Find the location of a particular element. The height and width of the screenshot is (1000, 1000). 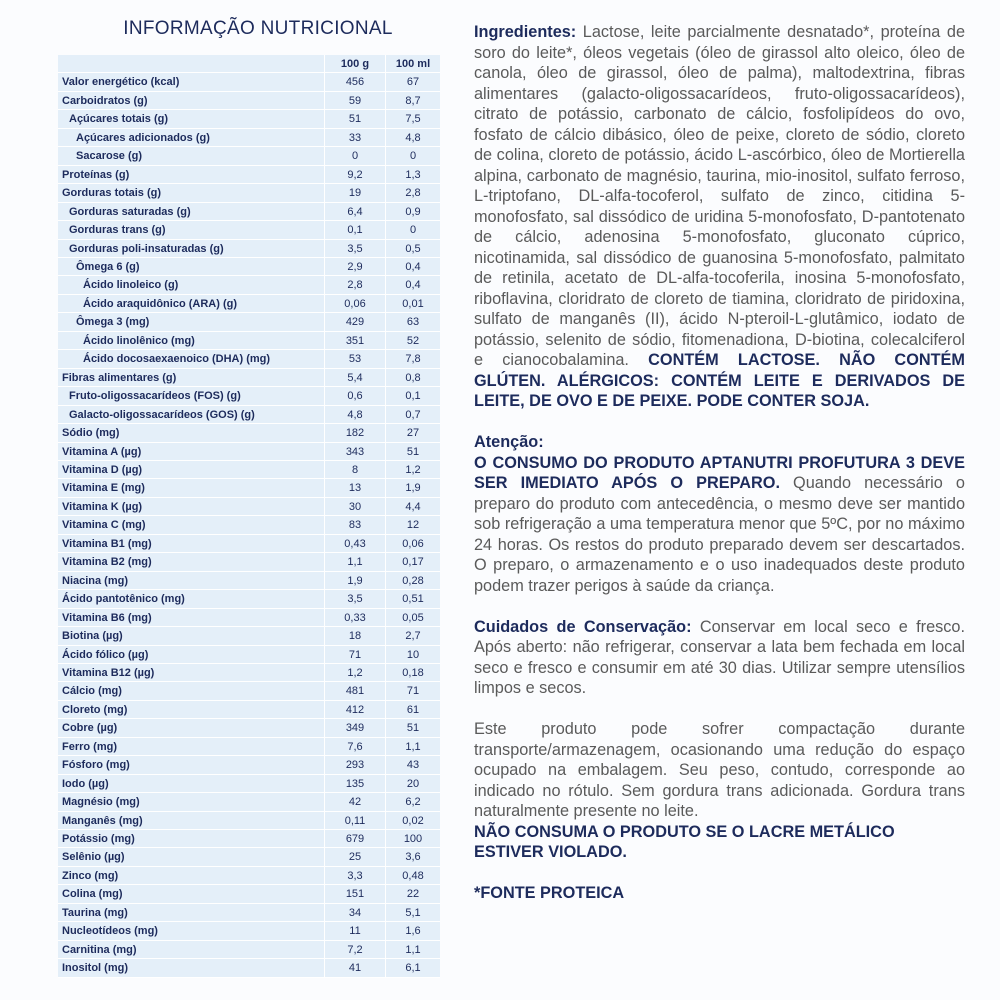

value-100g: 25 is located at coordinates (355, 857).